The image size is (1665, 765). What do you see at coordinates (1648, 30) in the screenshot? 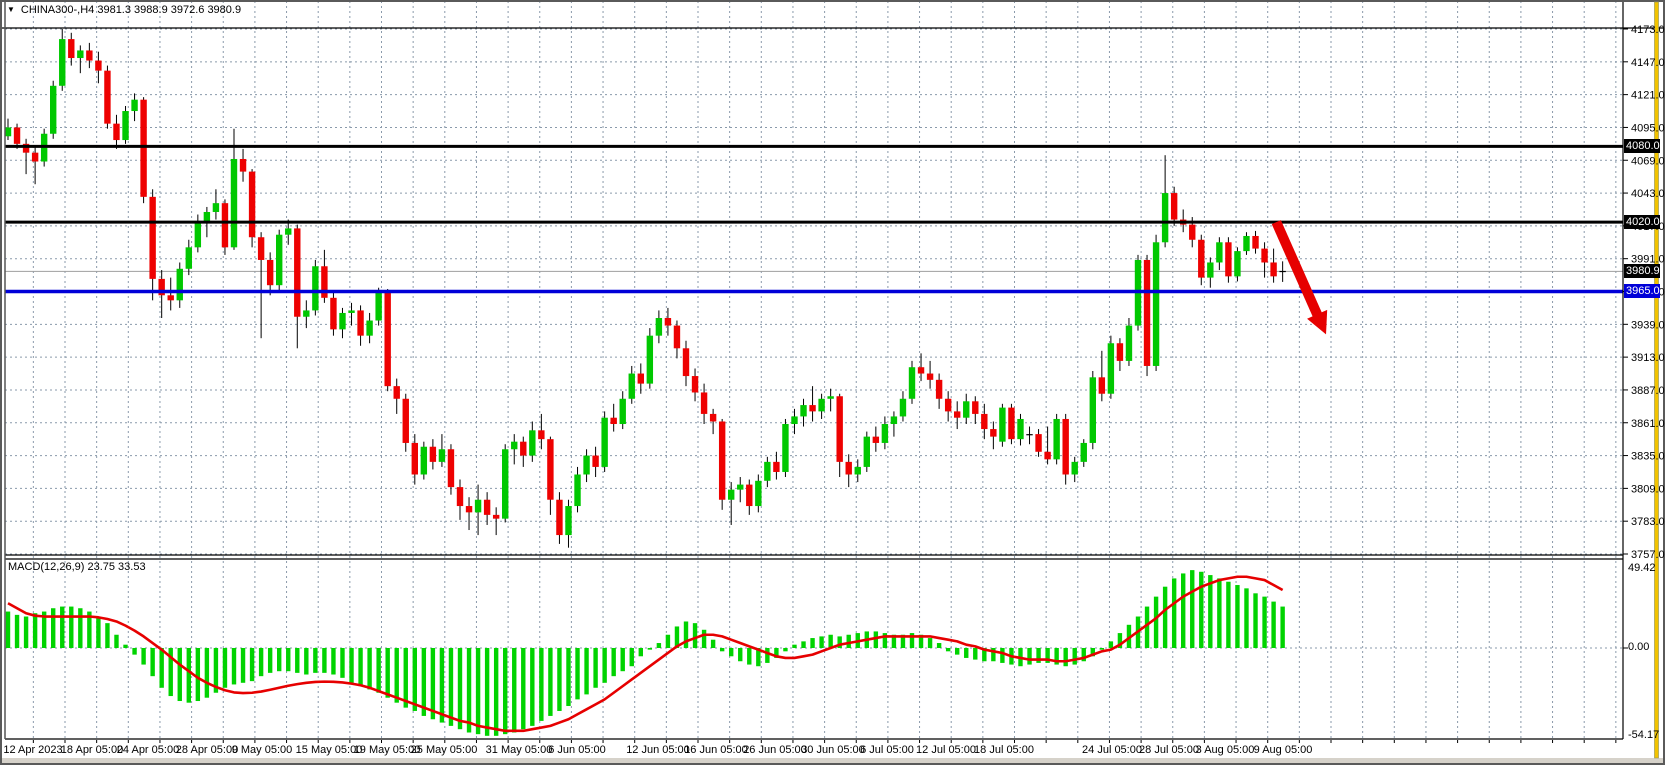
I see `price-tick-label: 4173.0` at bounding box center [1648, 30].